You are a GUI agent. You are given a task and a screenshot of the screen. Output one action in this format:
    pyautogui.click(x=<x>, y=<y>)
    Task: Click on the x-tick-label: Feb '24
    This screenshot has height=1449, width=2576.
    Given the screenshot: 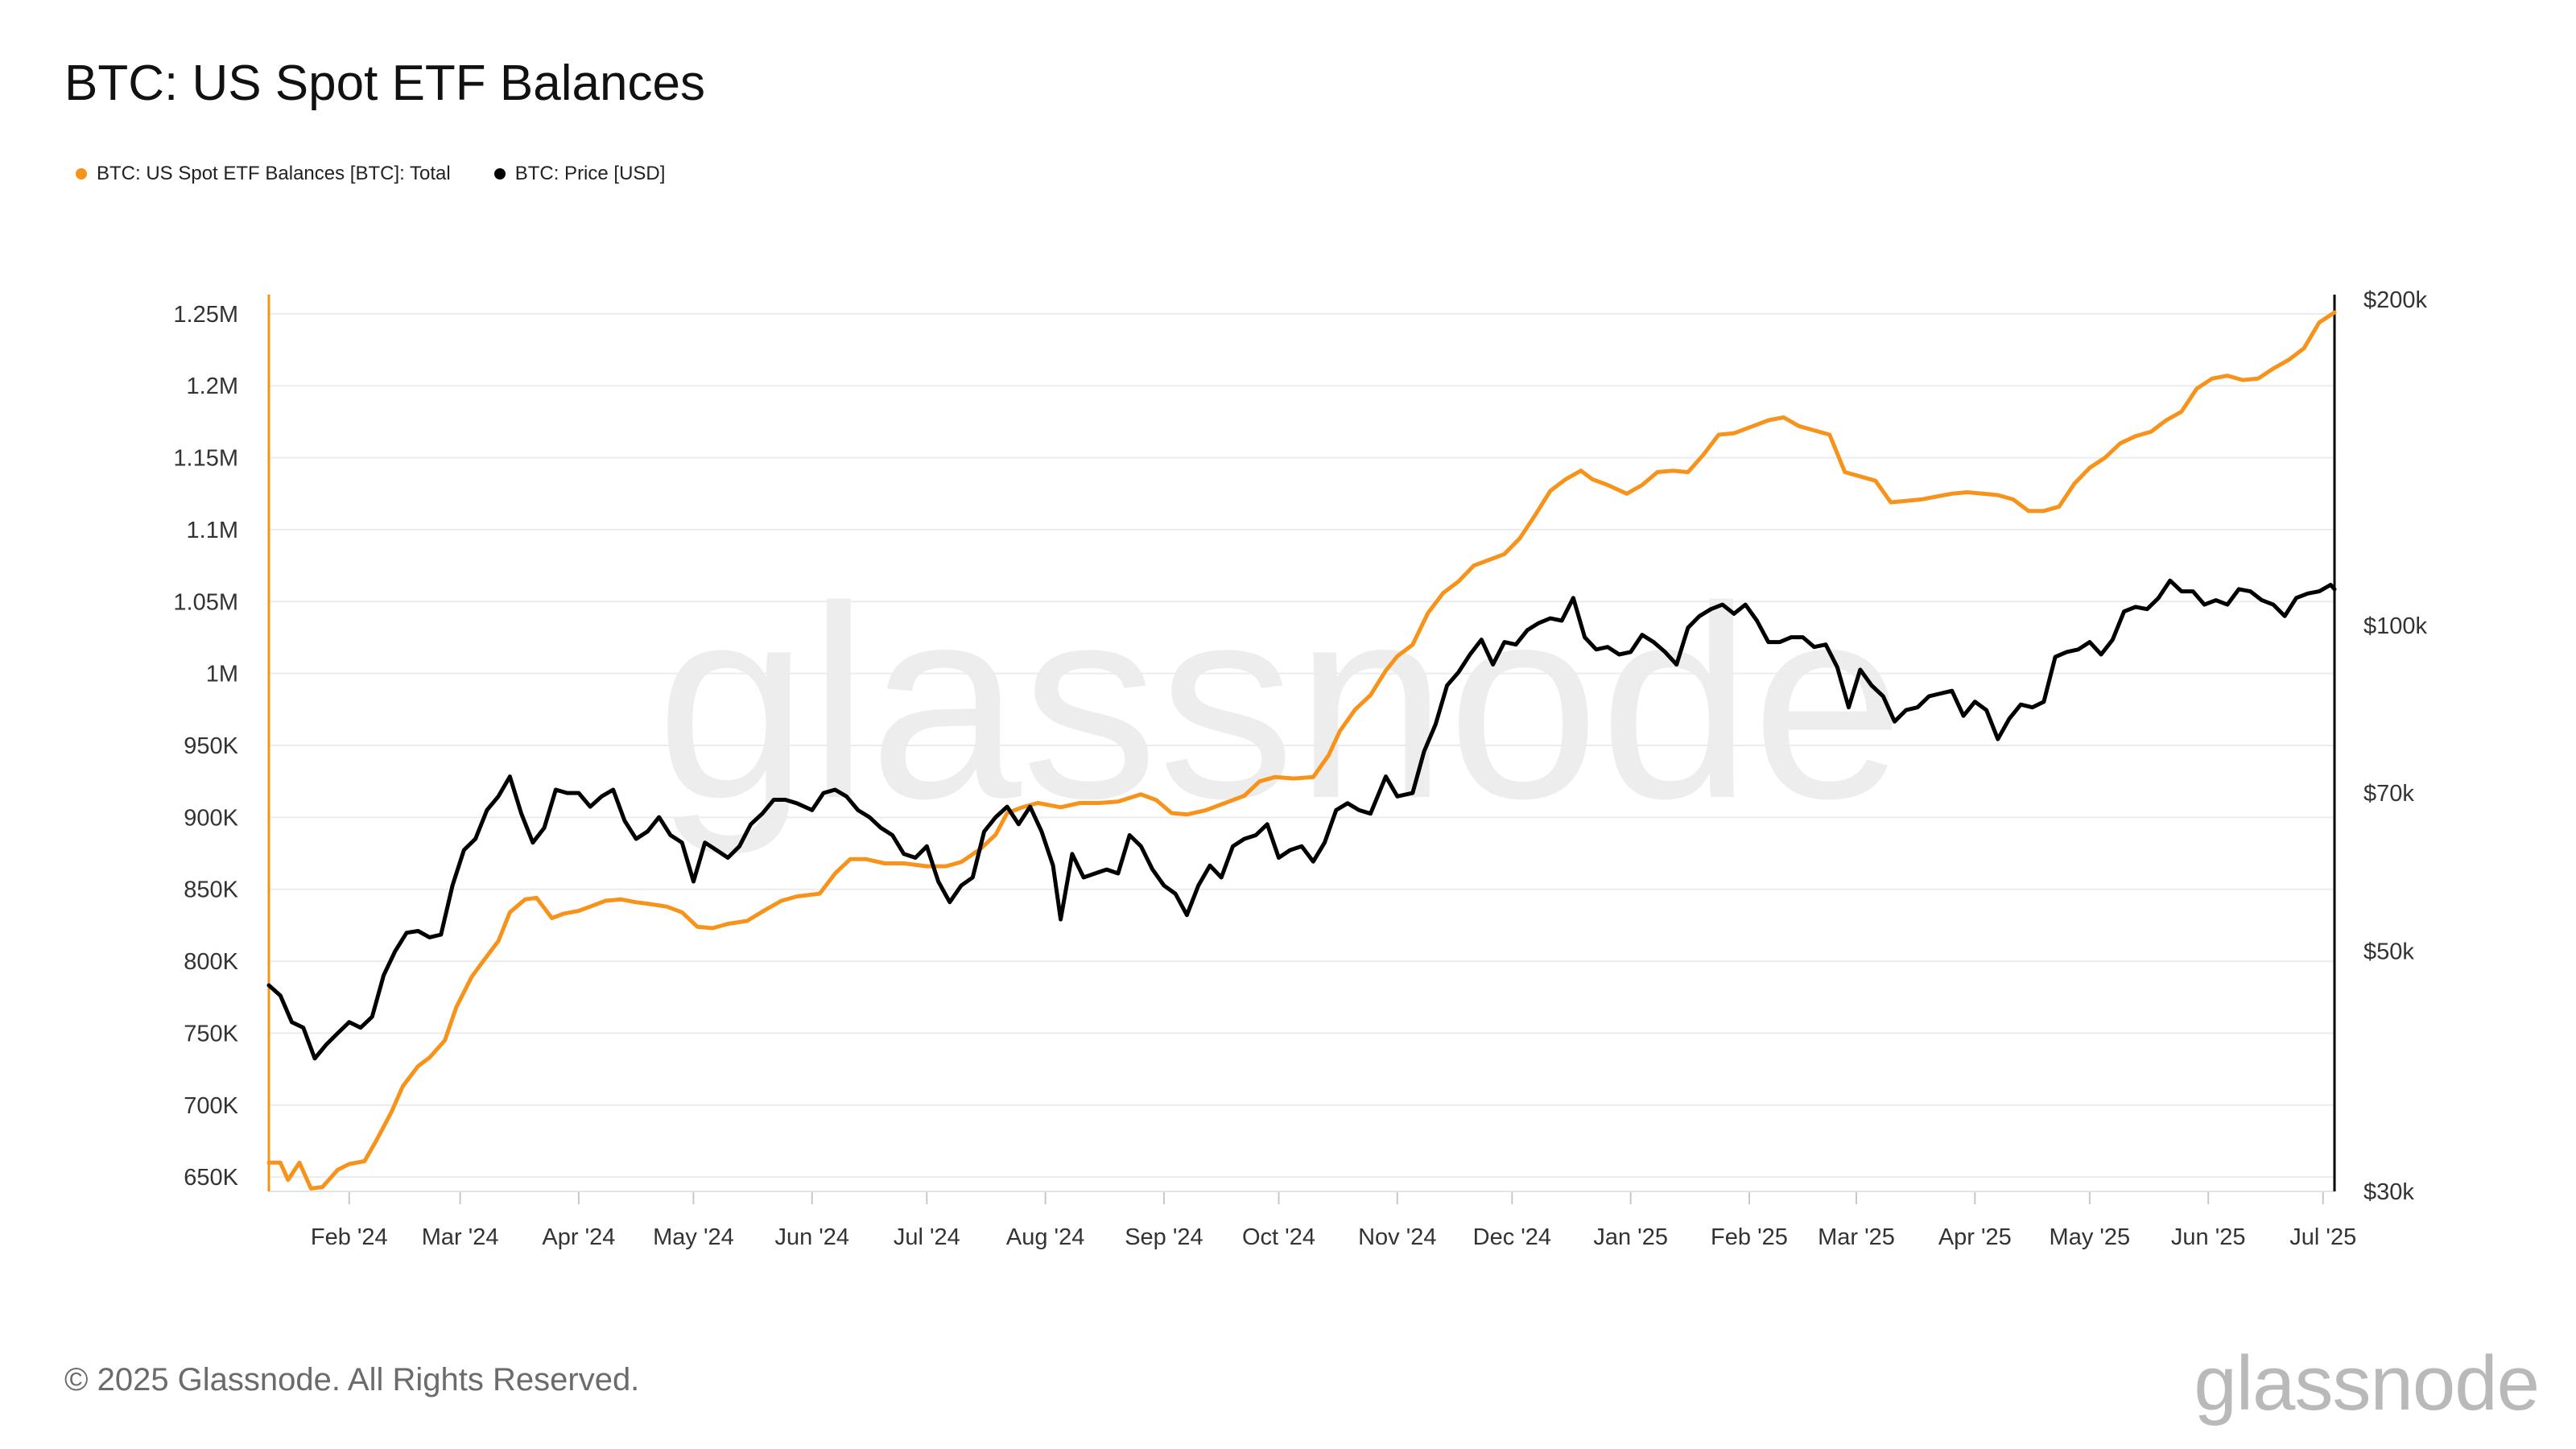 What is the action you would take?
    pyautogui.click(x=349, y=1237)
    